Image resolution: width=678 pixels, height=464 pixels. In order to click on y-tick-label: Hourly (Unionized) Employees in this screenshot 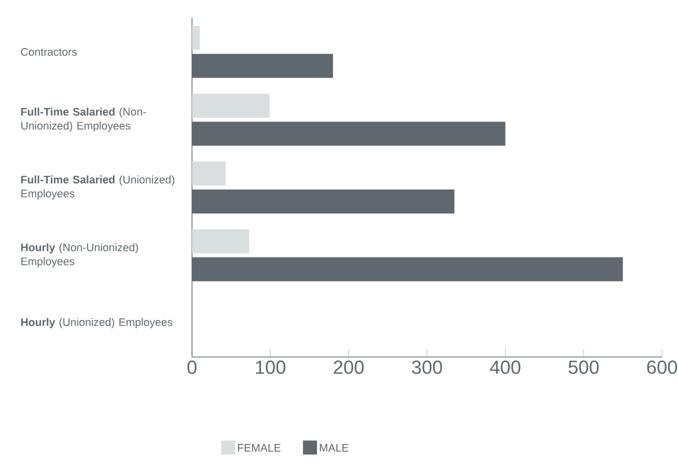, I will do `click(96, 323)`.